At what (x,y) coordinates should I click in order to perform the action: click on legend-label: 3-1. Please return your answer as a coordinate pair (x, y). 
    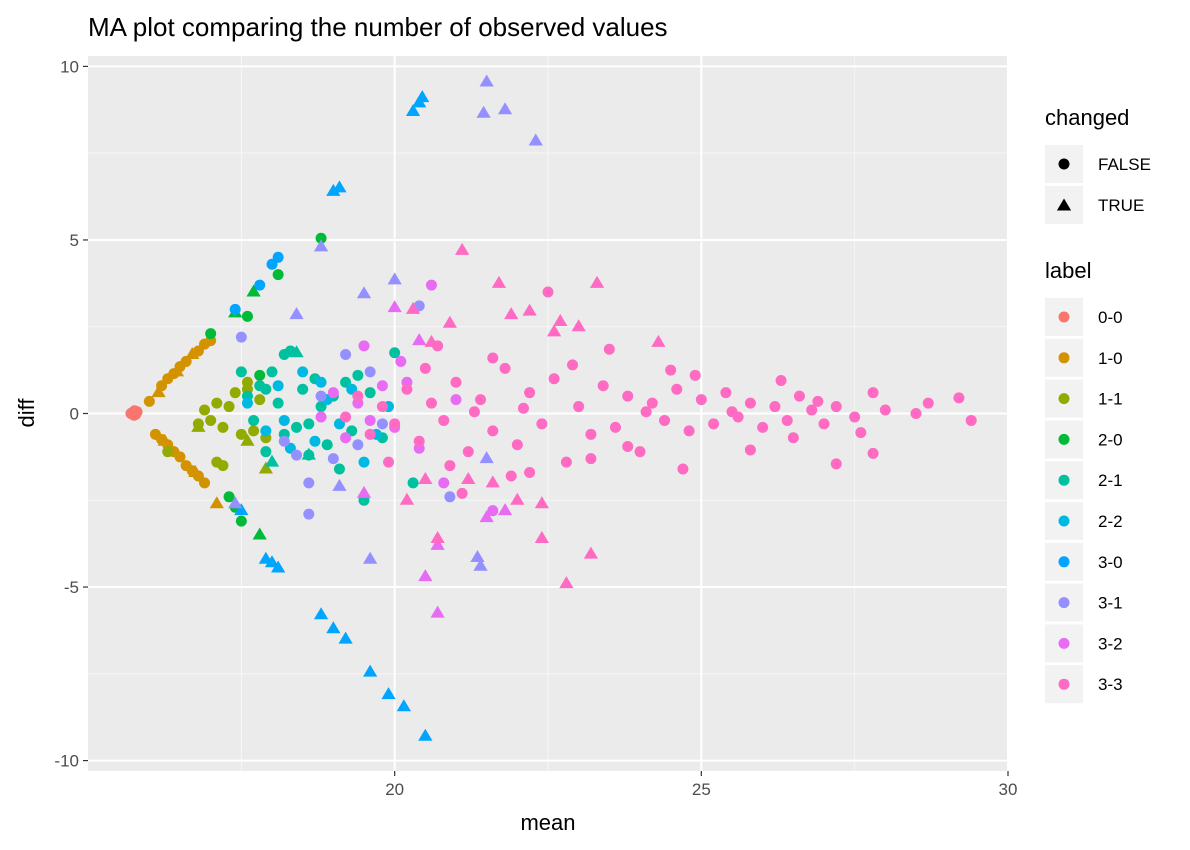
    Looking at the image, I should click on (1110, 603).